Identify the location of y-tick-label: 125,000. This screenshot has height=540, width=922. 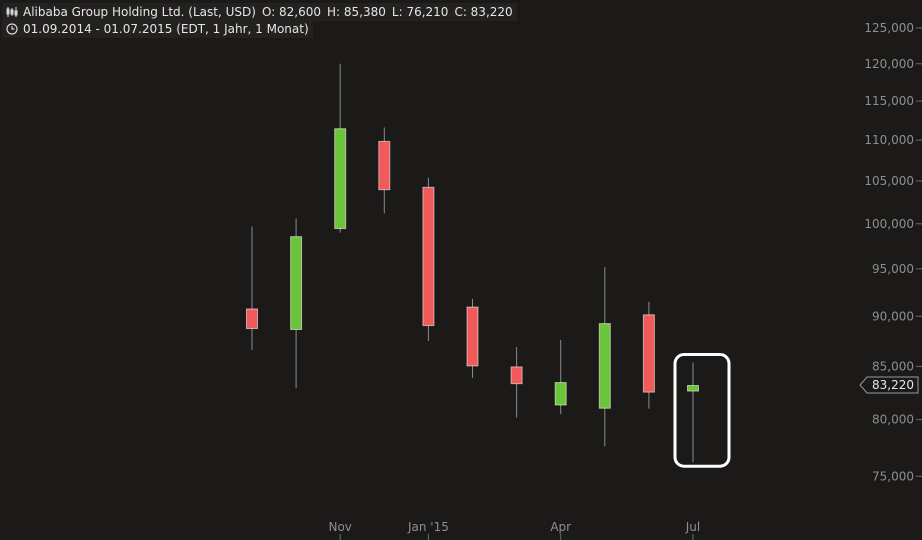
(889, 28).